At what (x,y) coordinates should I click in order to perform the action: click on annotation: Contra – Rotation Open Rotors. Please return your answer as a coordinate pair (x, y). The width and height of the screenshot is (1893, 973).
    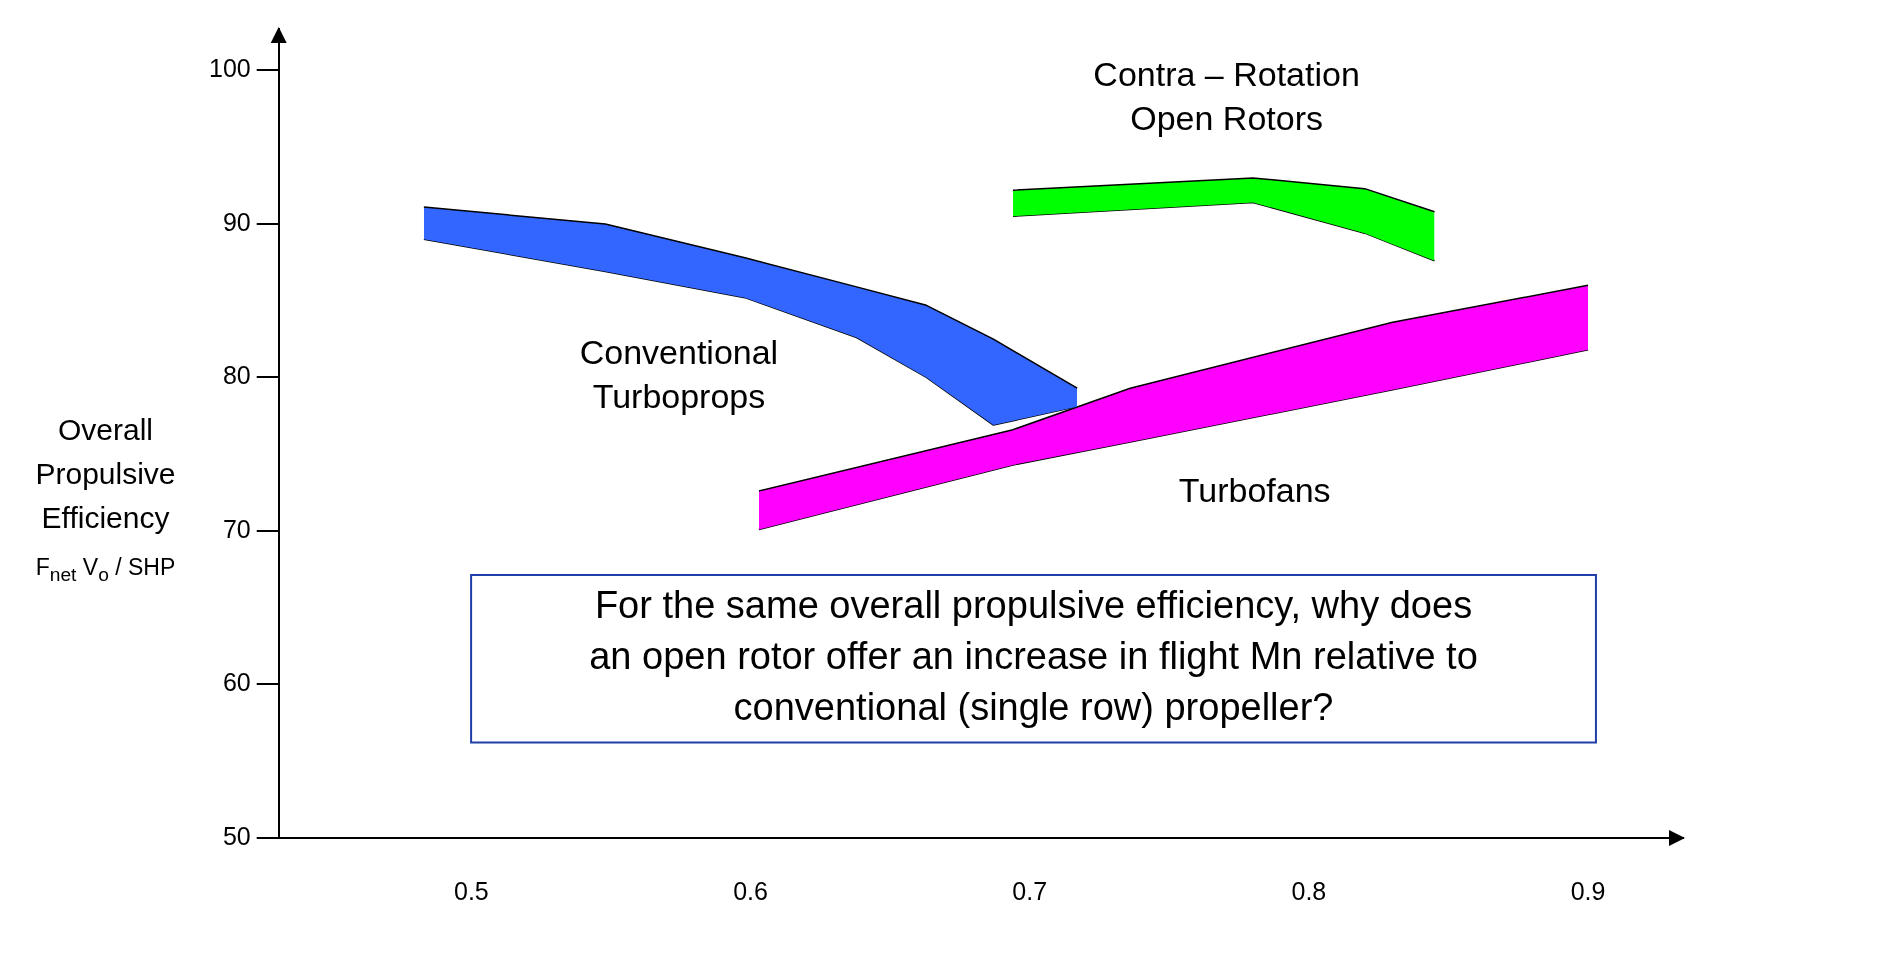
    Looking at the image, I should click on (1226, 95).